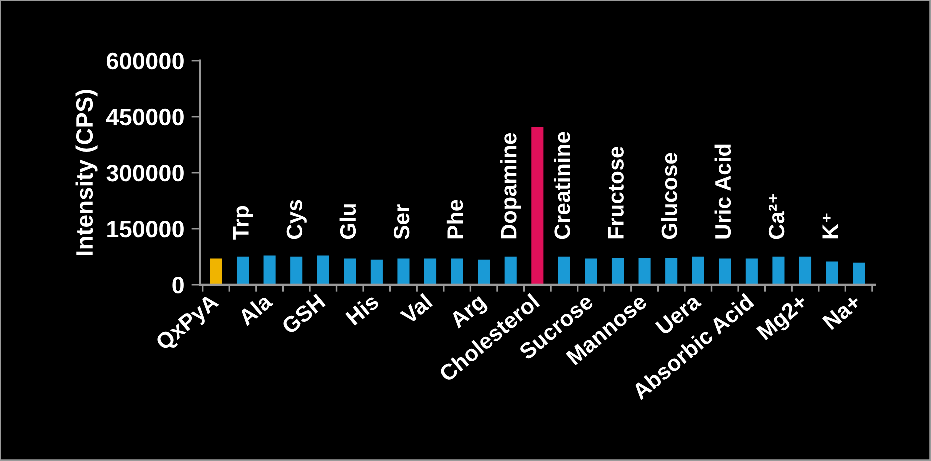  I want to click on x-tick-label: Cys, so click(296, 220).